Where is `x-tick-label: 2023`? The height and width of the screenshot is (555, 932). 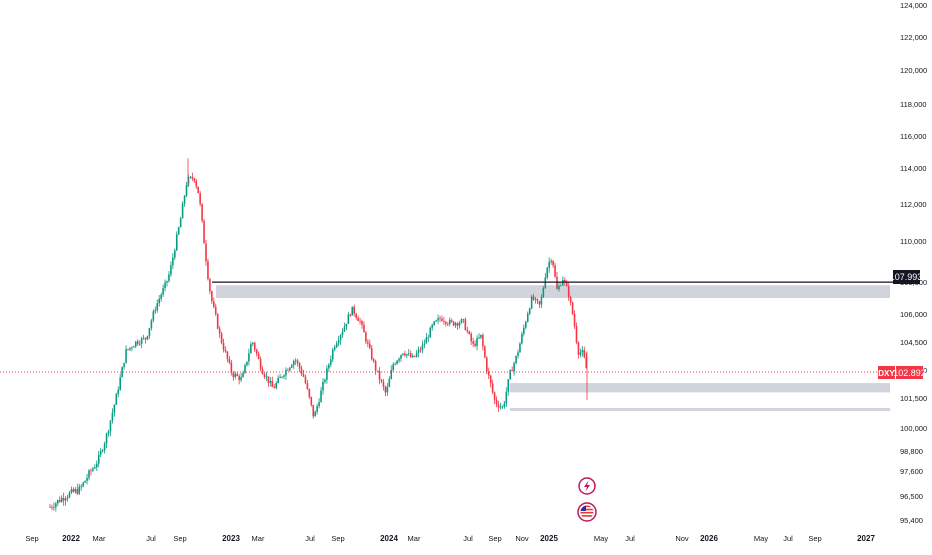 x-tick-label: 2023 is located at coordinates (231, 538).